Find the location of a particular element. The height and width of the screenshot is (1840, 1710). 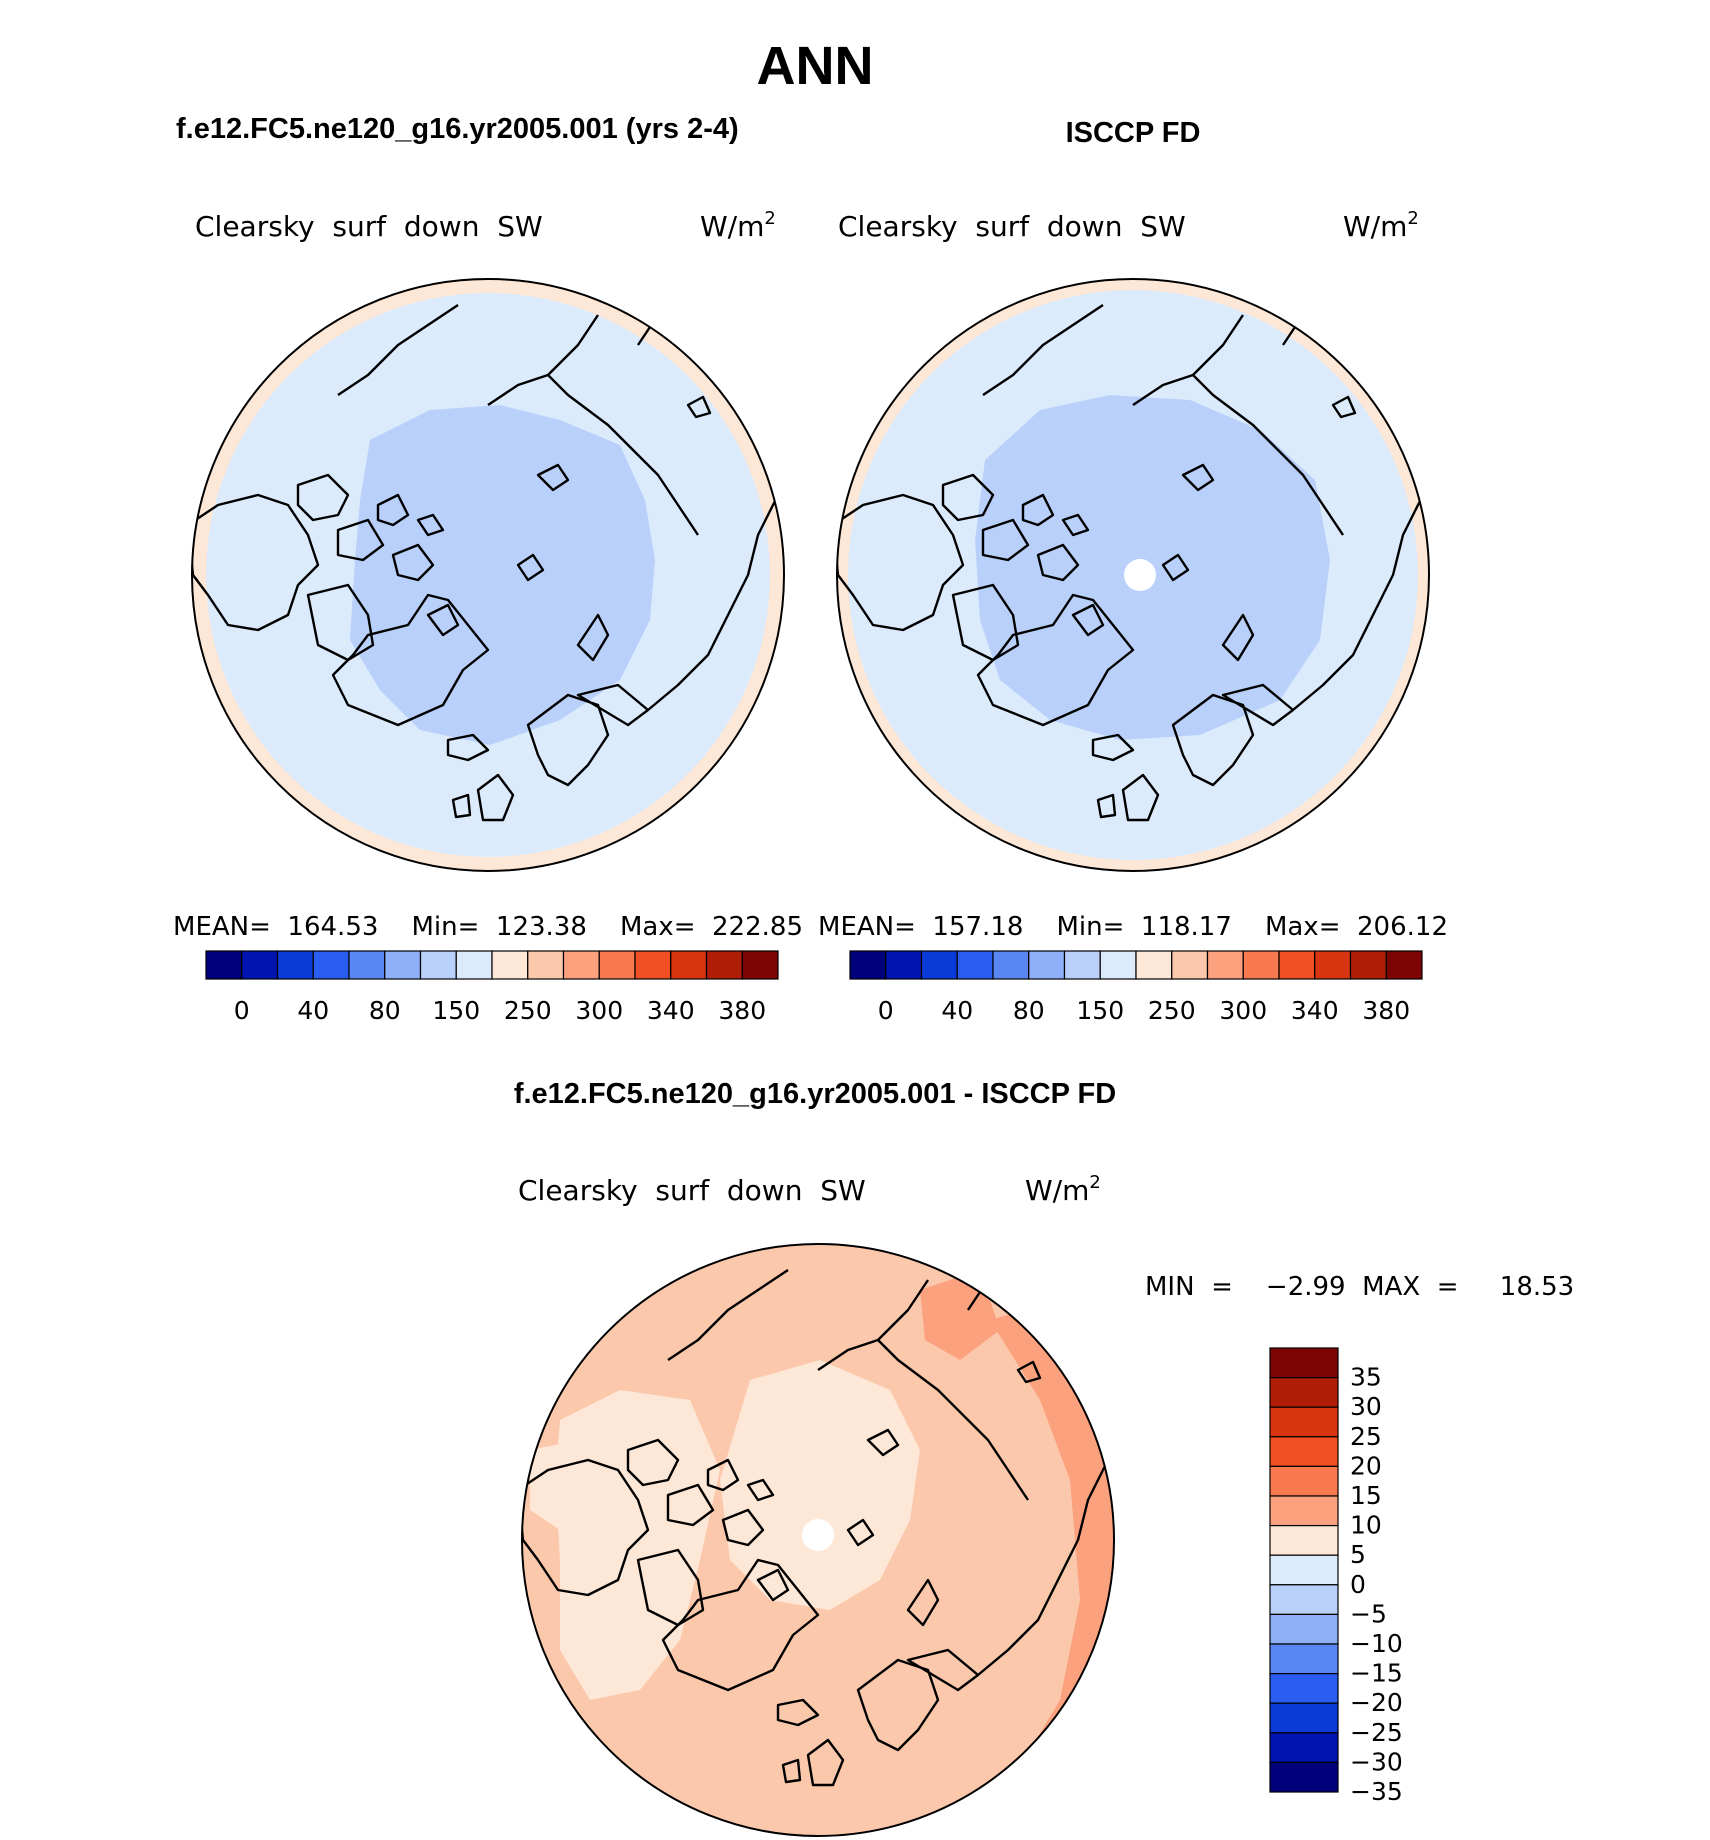

panel-b-title: ISCCP FD is located at coordinates (1133, 133).